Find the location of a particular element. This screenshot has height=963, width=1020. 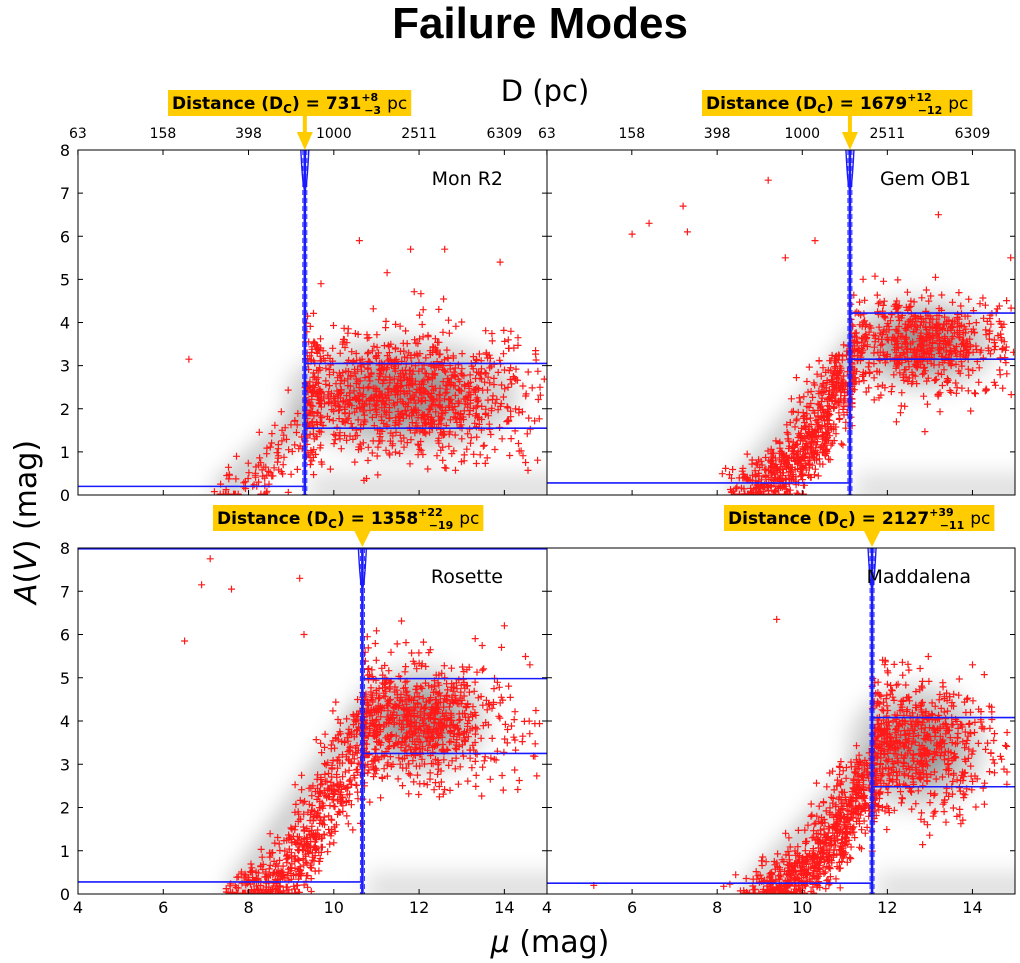

panel-name: Maddalena is located at coordinates (919, 577).